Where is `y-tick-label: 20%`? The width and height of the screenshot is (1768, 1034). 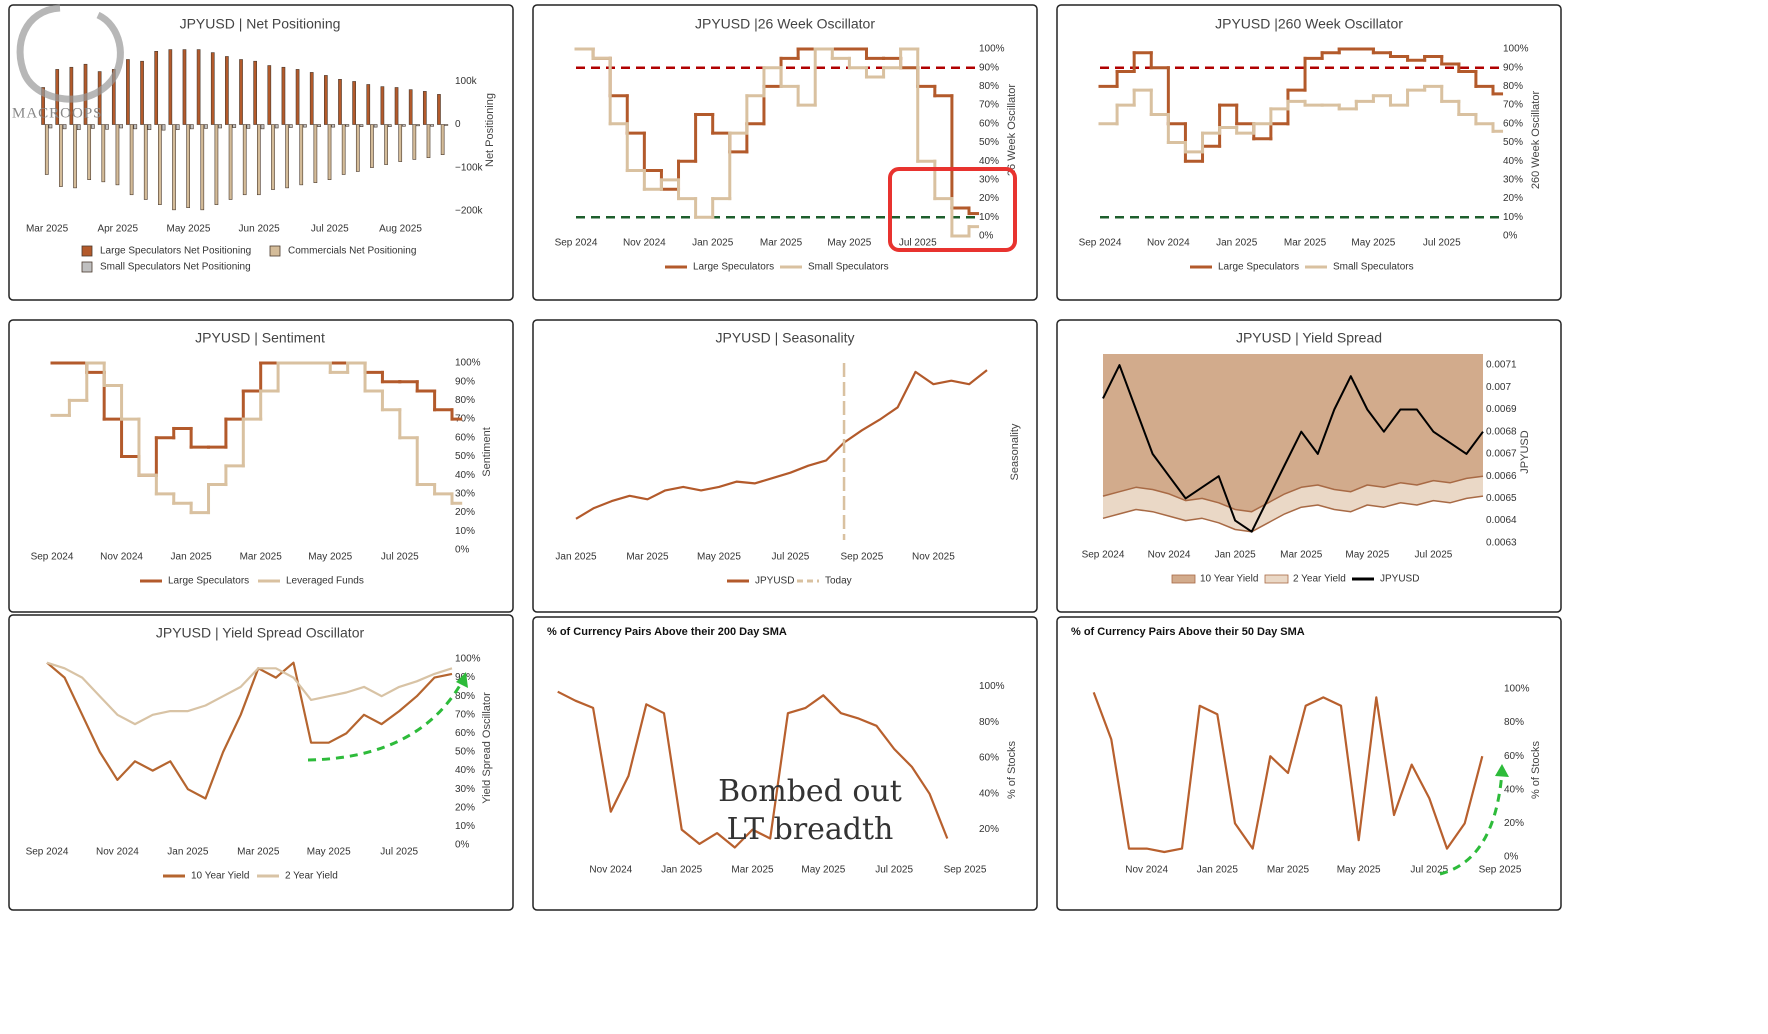 y-tick-label: 20% is located at coordinates (989, 198).